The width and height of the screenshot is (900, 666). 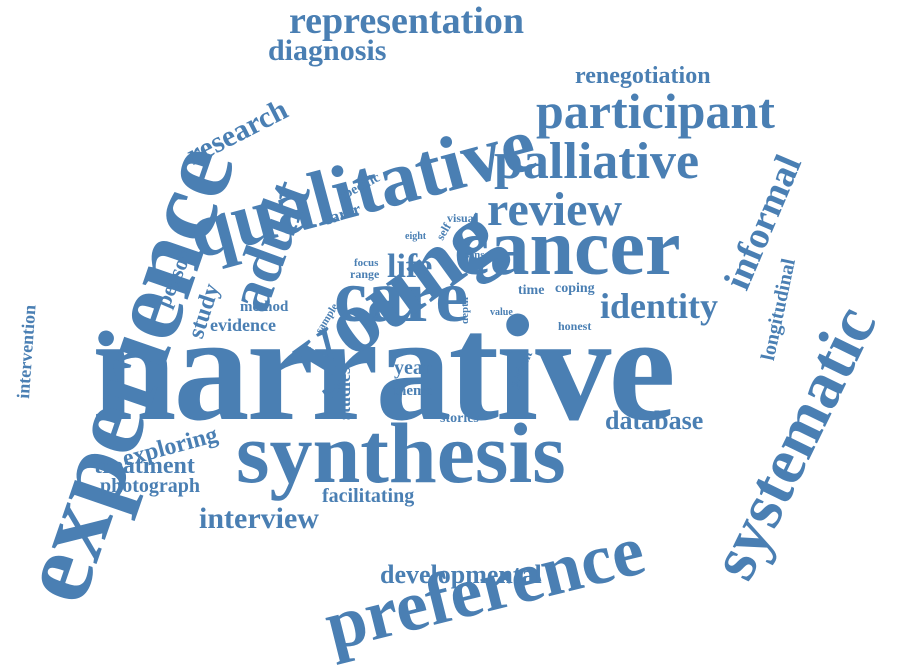 What do you see at coordinates (575, 288) in the screenshot?
I see `word-coping: coping` at bounding box center [575, 288].